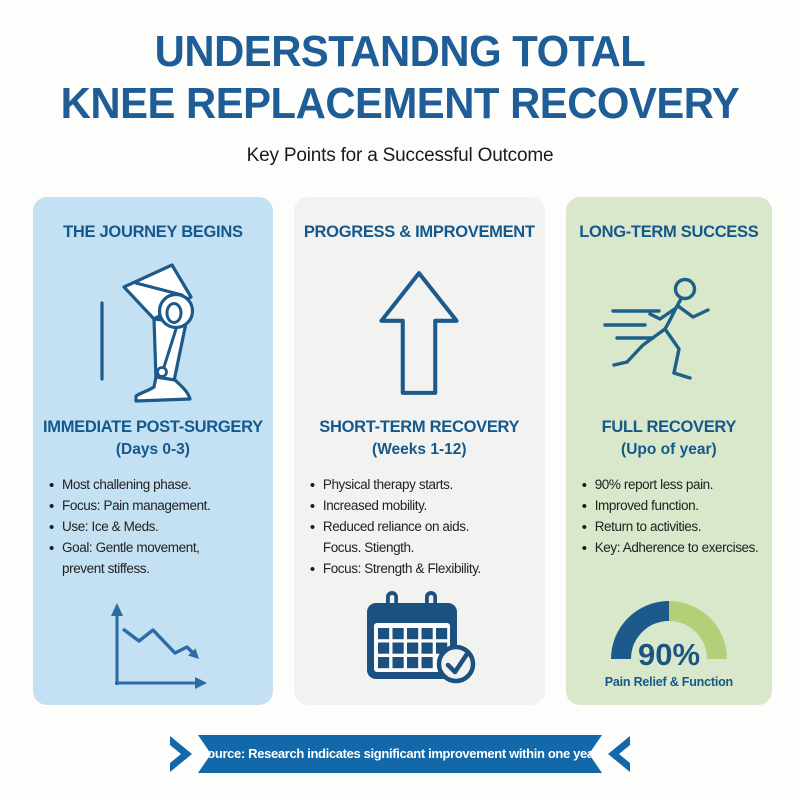  What do you see at coordinates (419, 426) in the screenshot?
I see `card2-section-title: SHORT-TERM RECOVERY` at bounding box center [419, 426].